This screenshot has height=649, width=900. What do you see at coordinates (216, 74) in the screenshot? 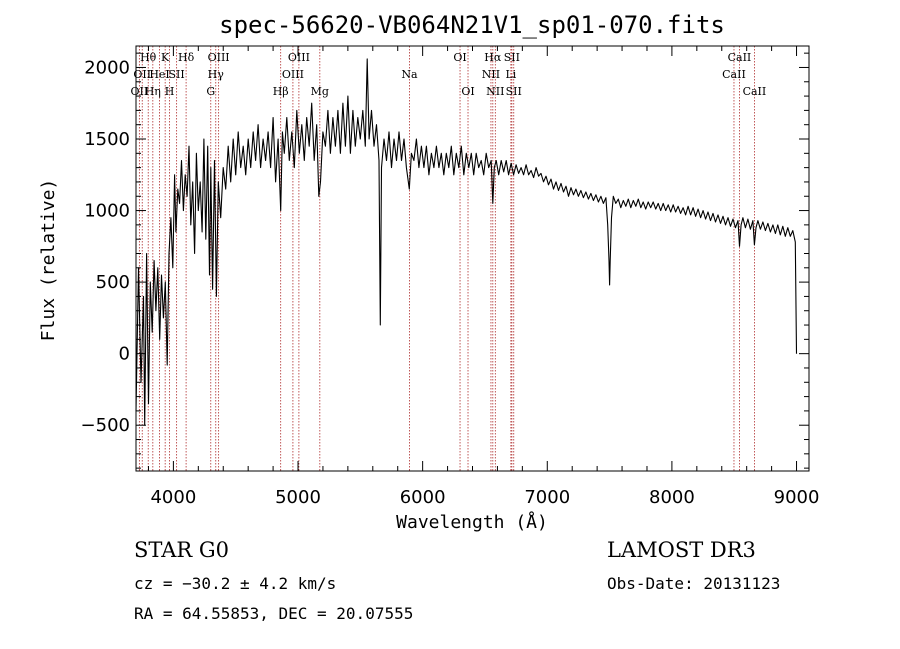
I see `line-marker-label: Hγ` at bounding box center [216, 74].